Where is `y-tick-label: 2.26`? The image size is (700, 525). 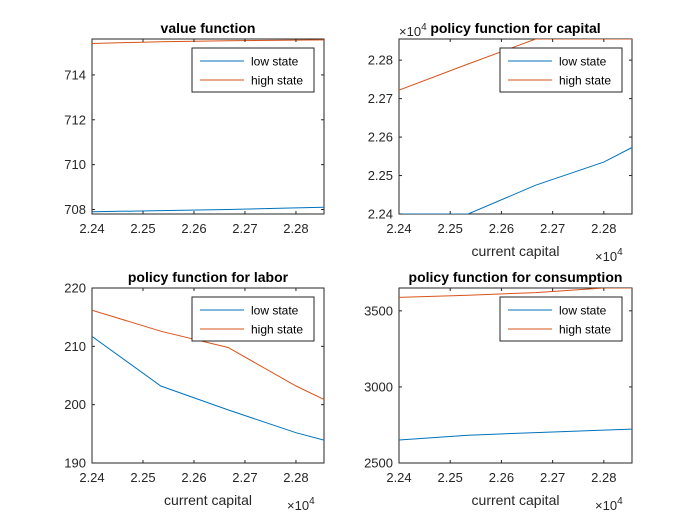 y-tick-label: 2.26 is located at coordinates (380, 137).